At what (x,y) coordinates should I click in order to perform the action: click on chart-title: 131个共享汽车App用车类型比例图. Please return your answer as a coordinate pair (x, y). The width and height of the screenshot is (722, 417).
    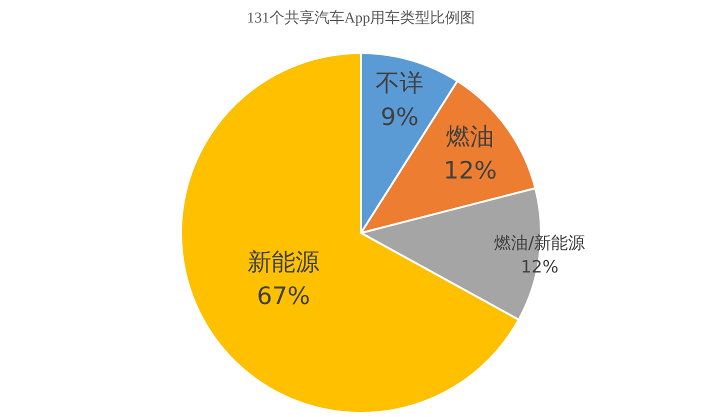
    Looking at the image, I should click on (361, 18).